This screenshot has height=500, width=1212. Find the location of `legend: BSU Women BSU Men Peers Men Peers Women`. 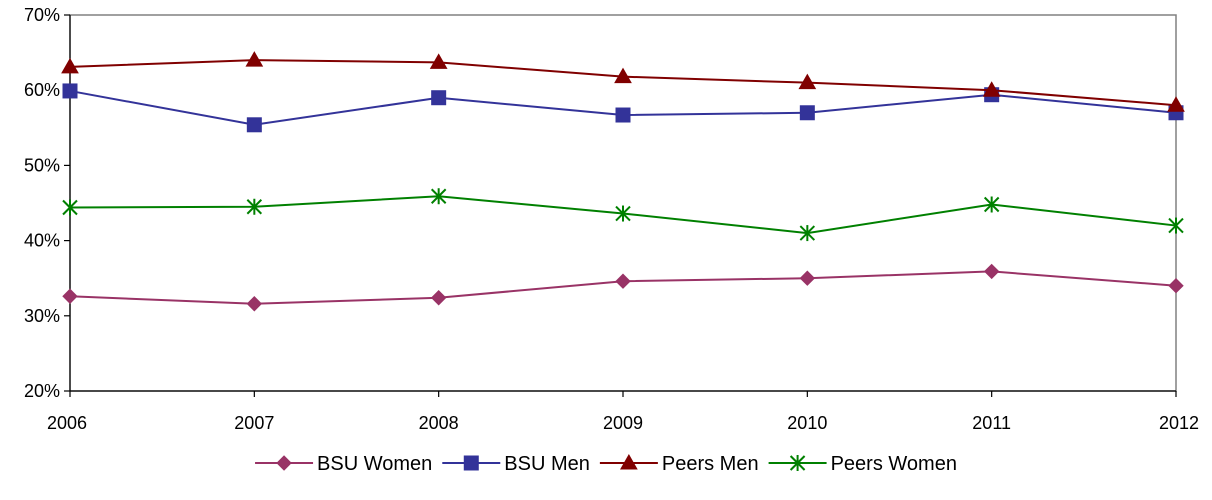

legend: BSU Women BSU Men Peers Men Peers Women is located at coordinates (606, 464).